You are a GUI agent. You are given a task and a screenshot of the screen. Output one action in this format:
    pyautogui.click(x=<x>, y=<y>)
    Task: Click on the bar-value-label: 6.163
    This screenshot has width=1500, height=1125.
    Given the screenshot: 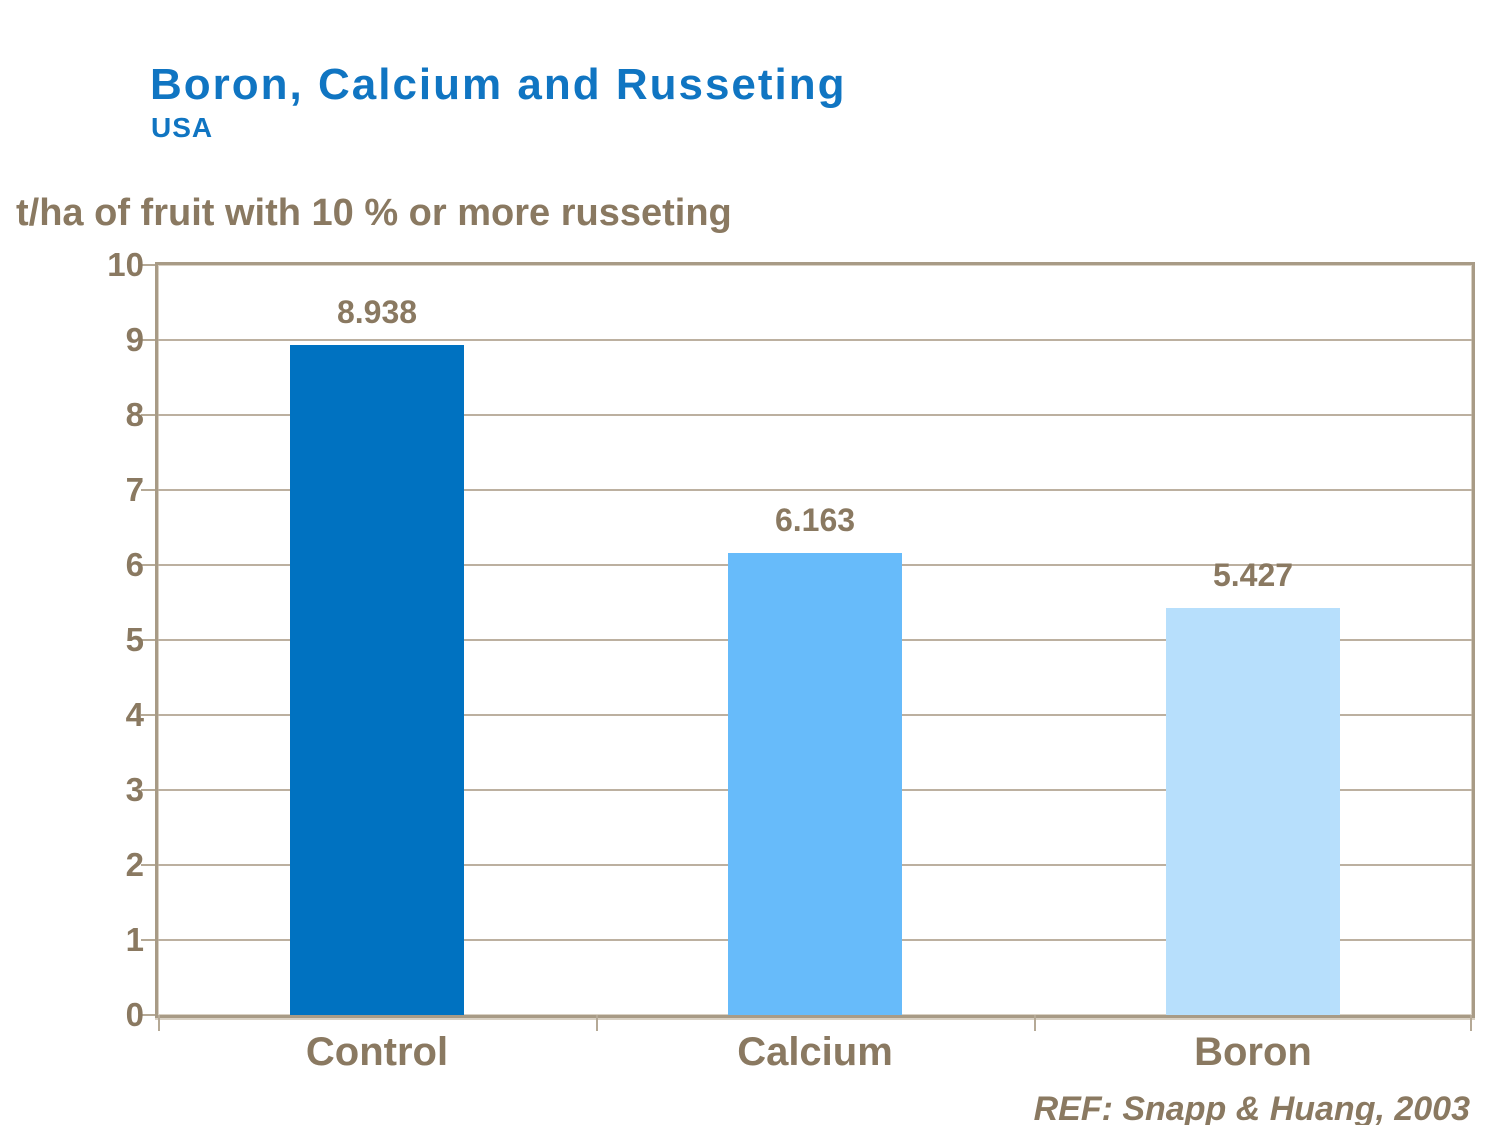 What is the action you would take?
    pyautogui.click(x=815, y=519)
    